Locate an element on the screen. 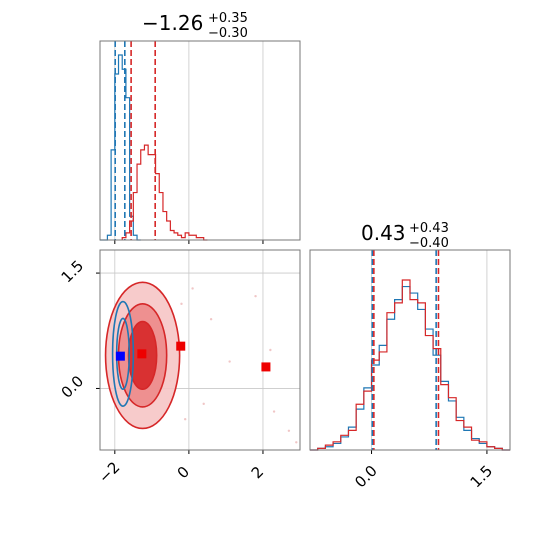  top-left-title-minus: −0.30 is located at coordinates (228, 33).